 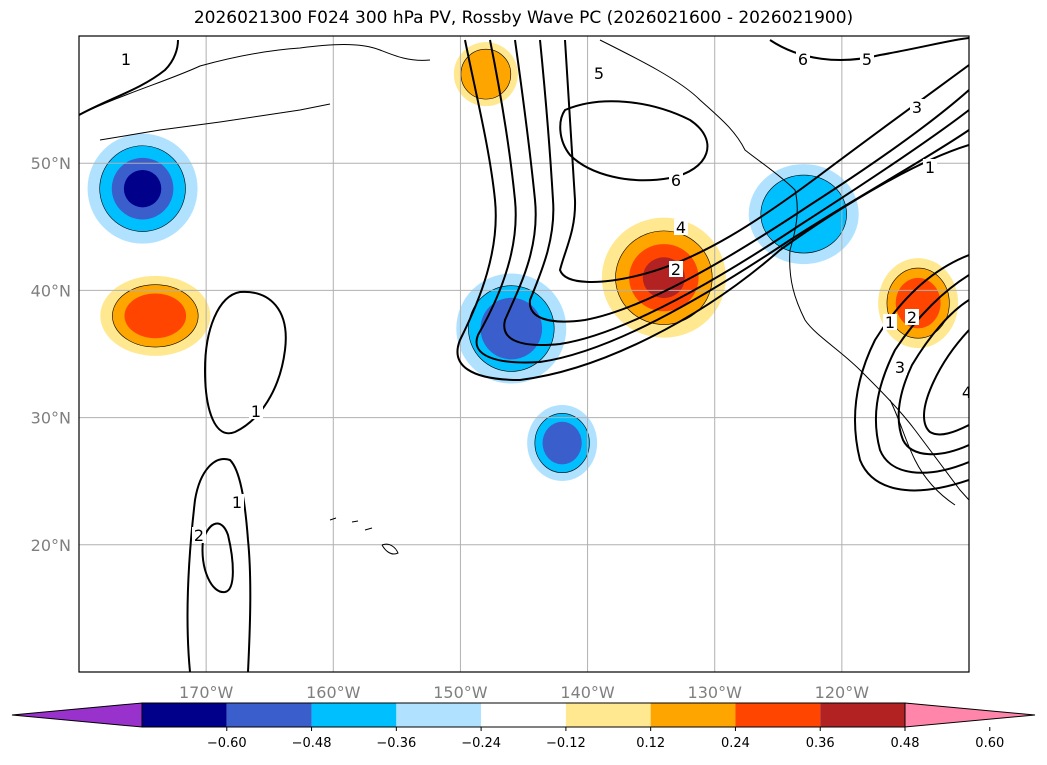 I want to click on alaska-coast, so click(x=255, y=80).